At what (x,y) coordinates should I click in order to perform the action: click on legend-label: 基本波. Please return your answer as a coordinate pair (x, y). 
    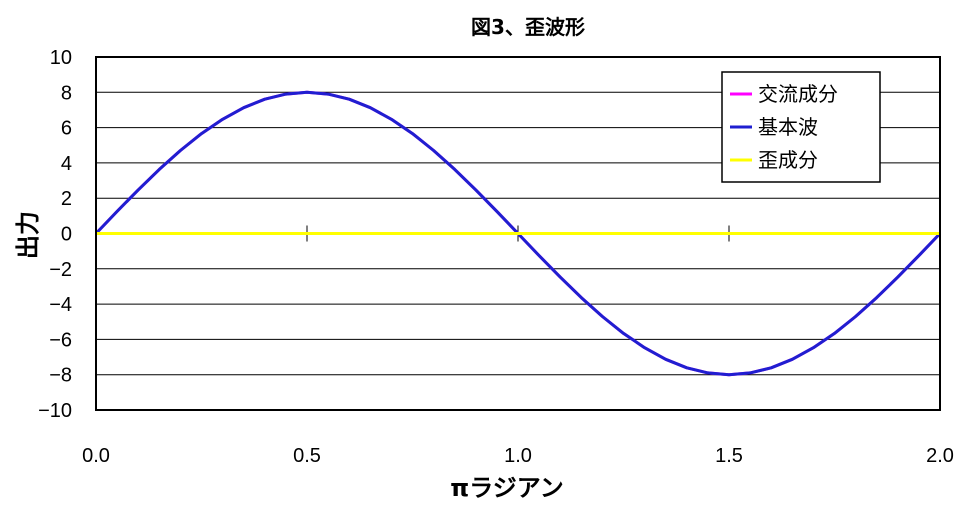
    Looking at the image, I should click on (788, 127).